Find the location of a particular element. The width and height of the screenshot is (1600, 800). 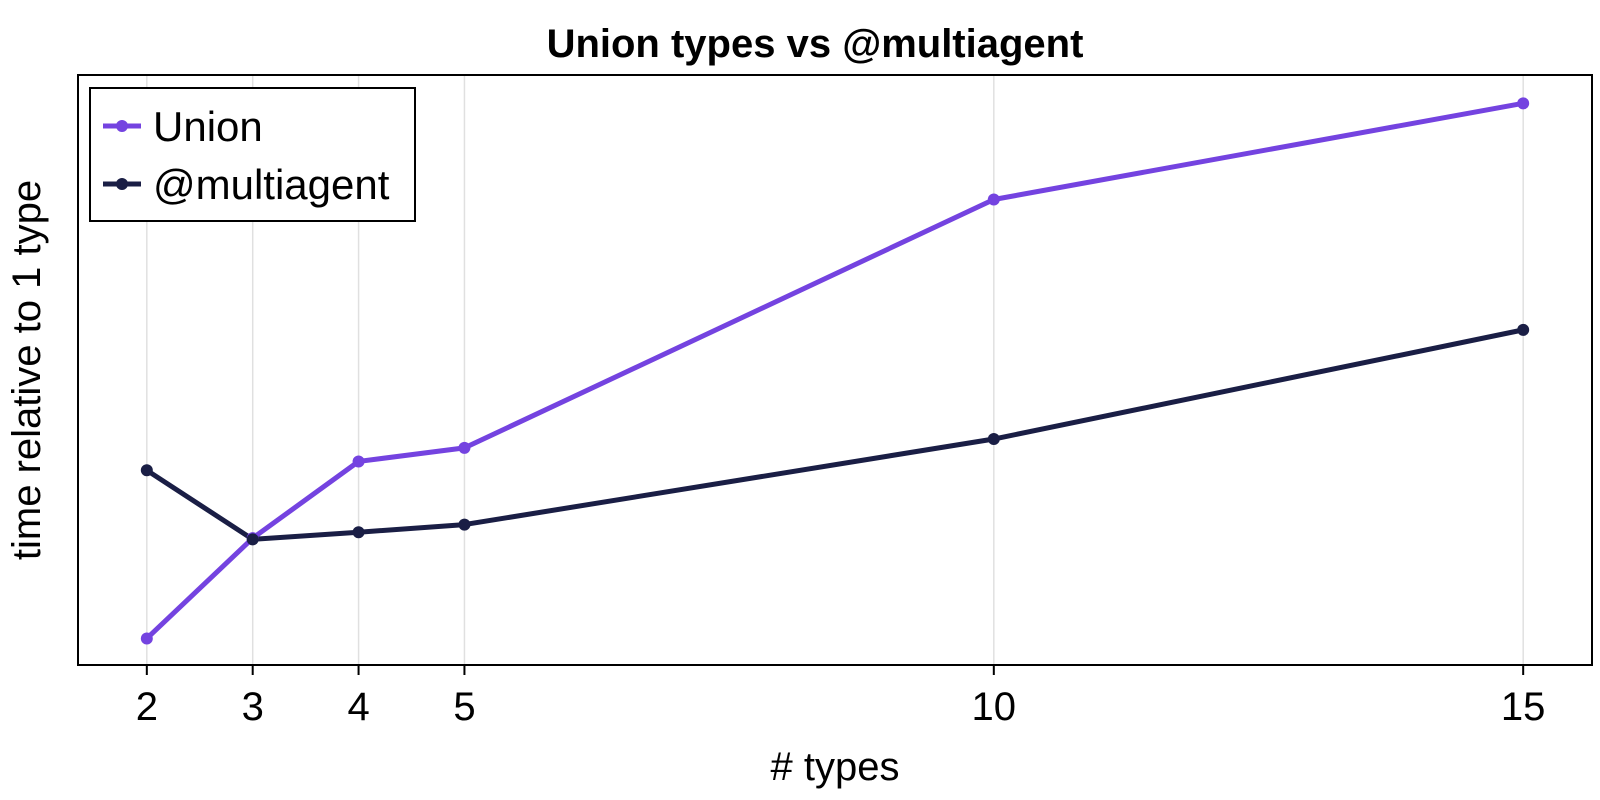

x-tick-label-5: 5 is located at coordinates (464, 707).